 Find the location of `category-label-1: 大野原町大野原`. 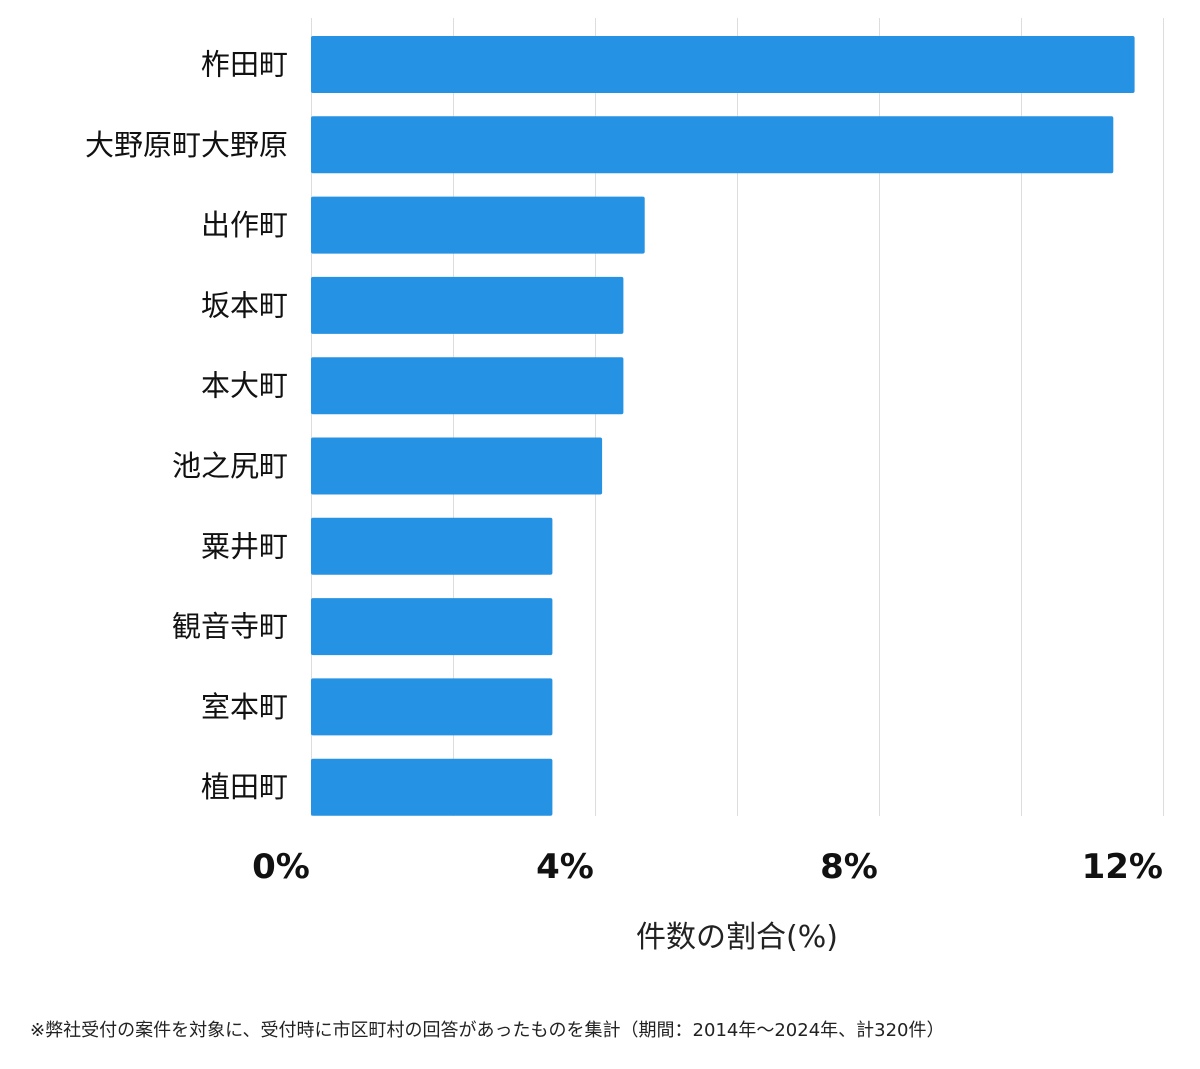

category-label-1: 大野原町大野原 is located at coordinates (186, 145).